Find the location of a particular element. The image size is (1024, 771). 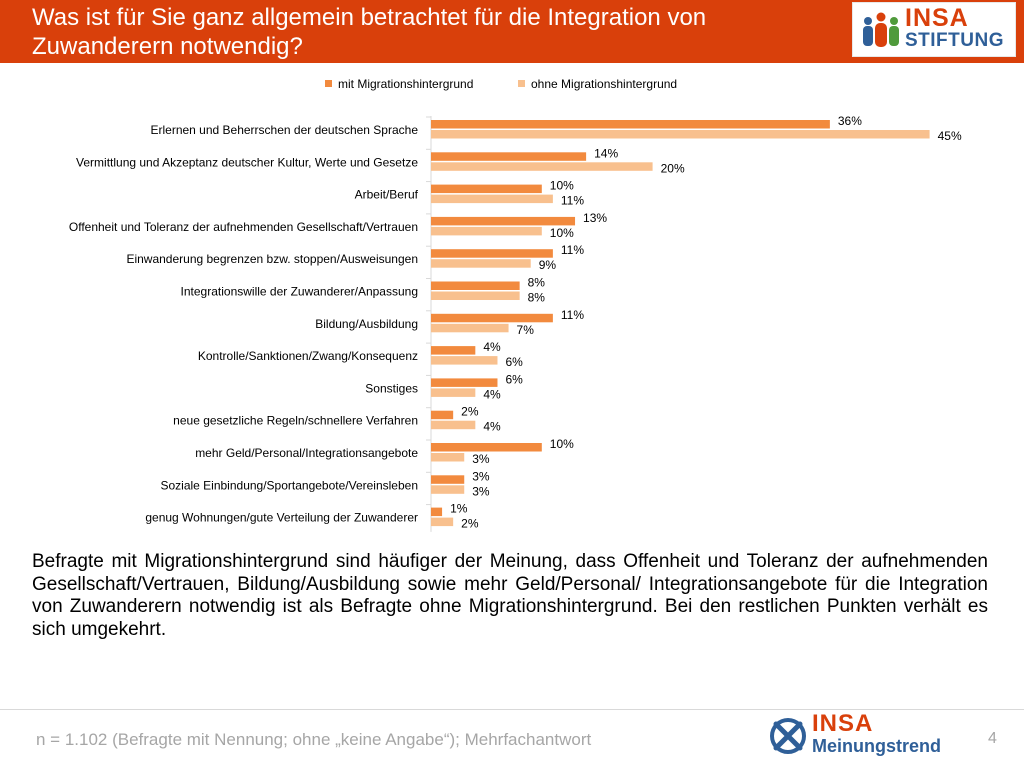

logo-word: INSA is located at coordinates (937, 18).